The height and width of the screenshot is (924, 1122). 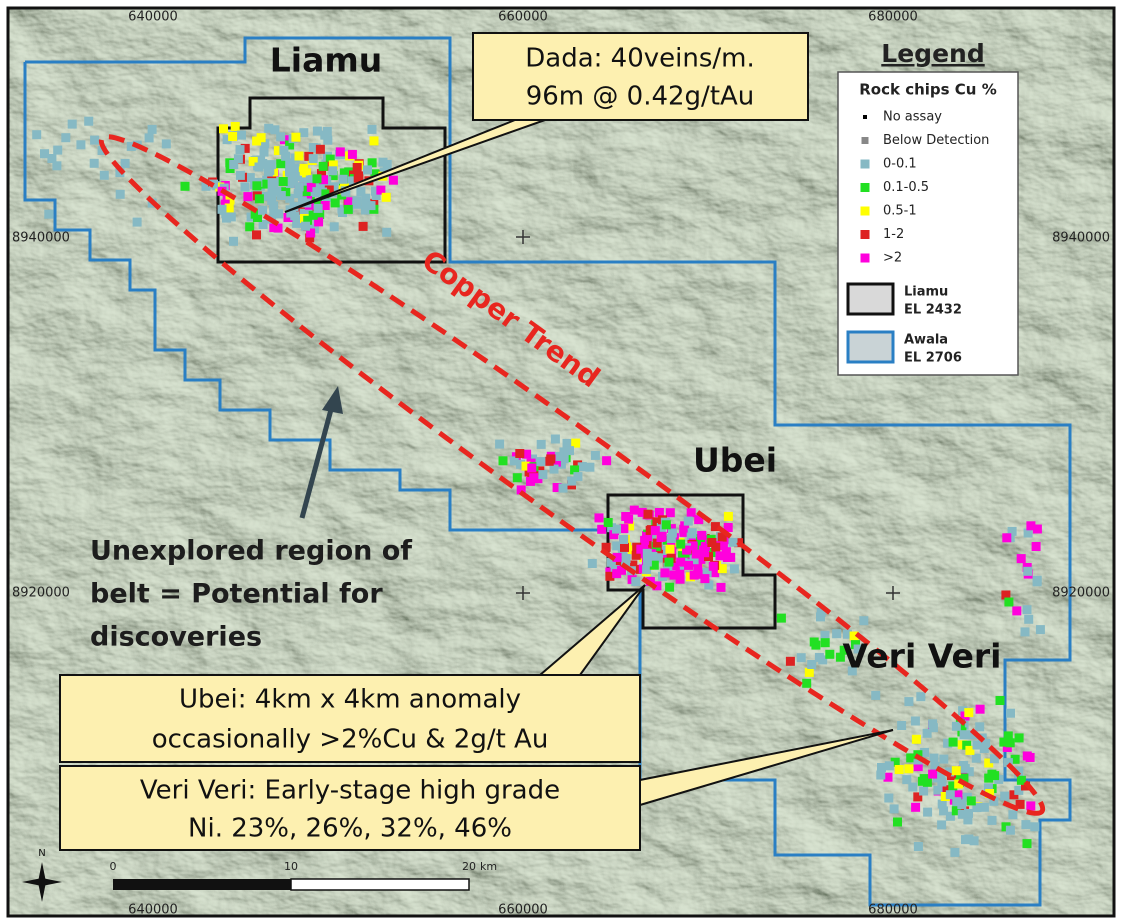 I want to click on scale-segment, so click(x=202, y=884).